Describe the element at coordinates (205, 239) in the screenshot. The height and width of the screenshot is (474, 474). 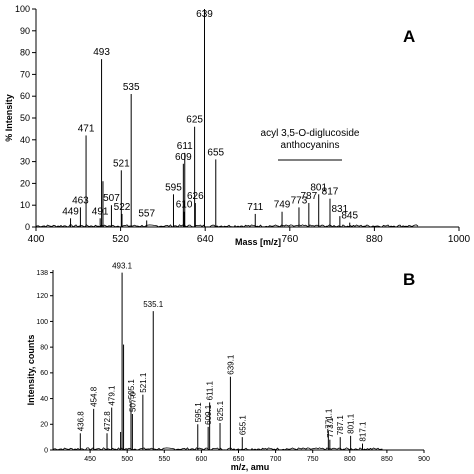
I see `x-tick-label: 640` at that location.